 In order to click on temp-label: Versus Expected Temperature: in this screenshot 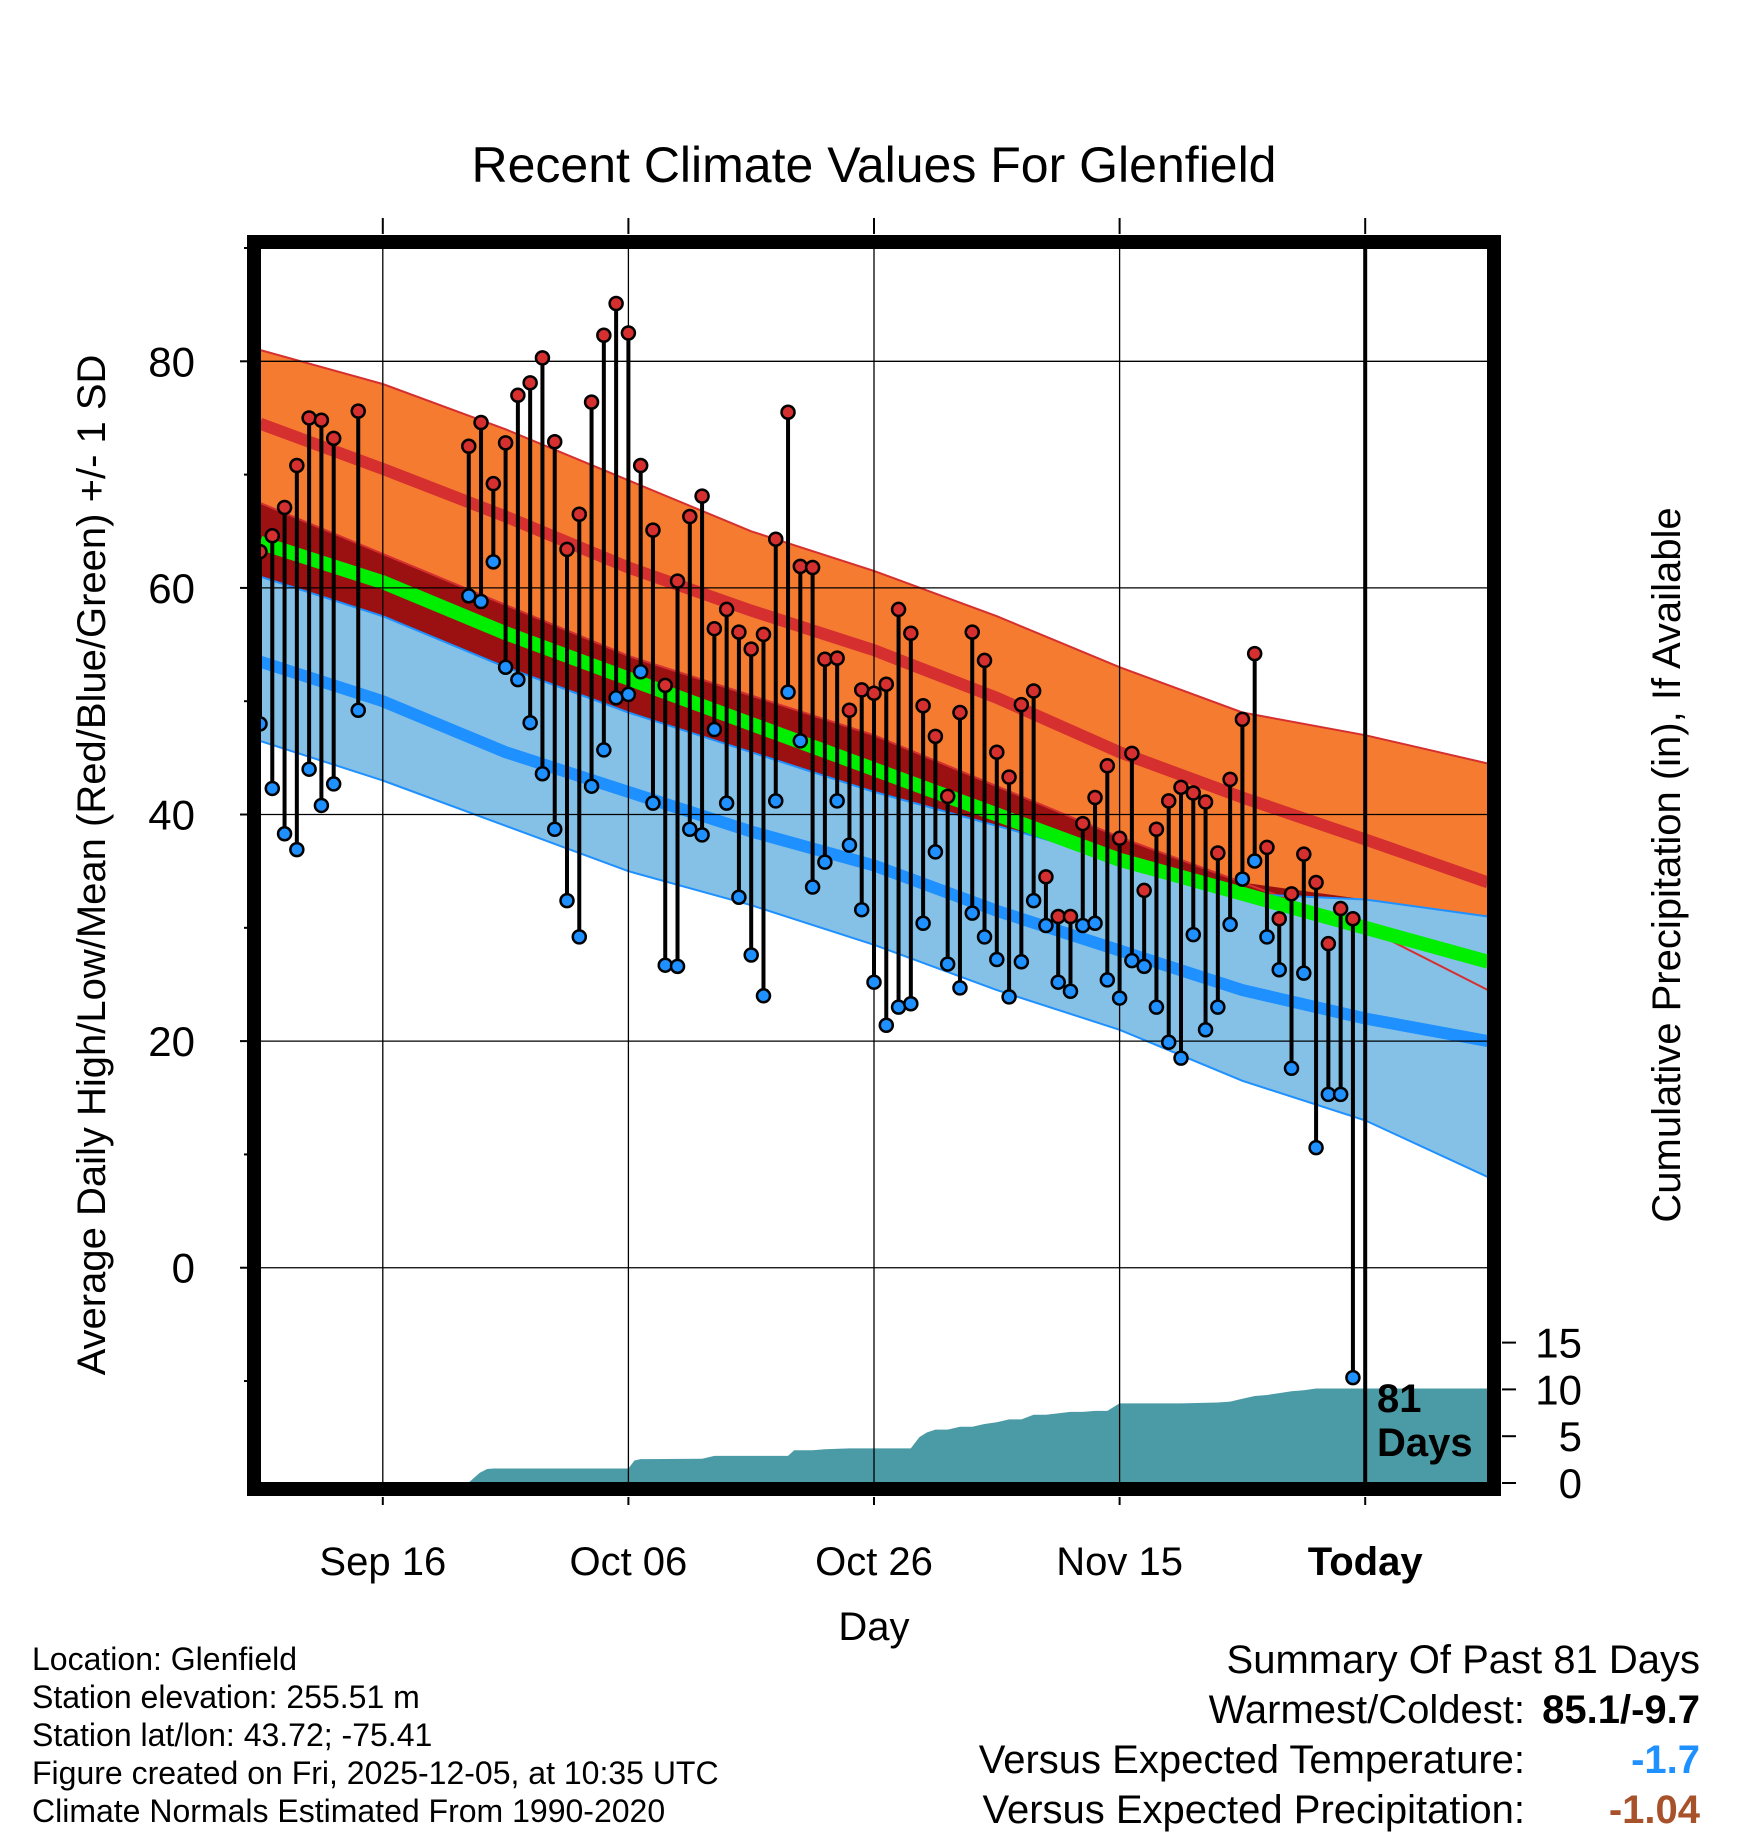, I will do `click(1251, 1760)`.